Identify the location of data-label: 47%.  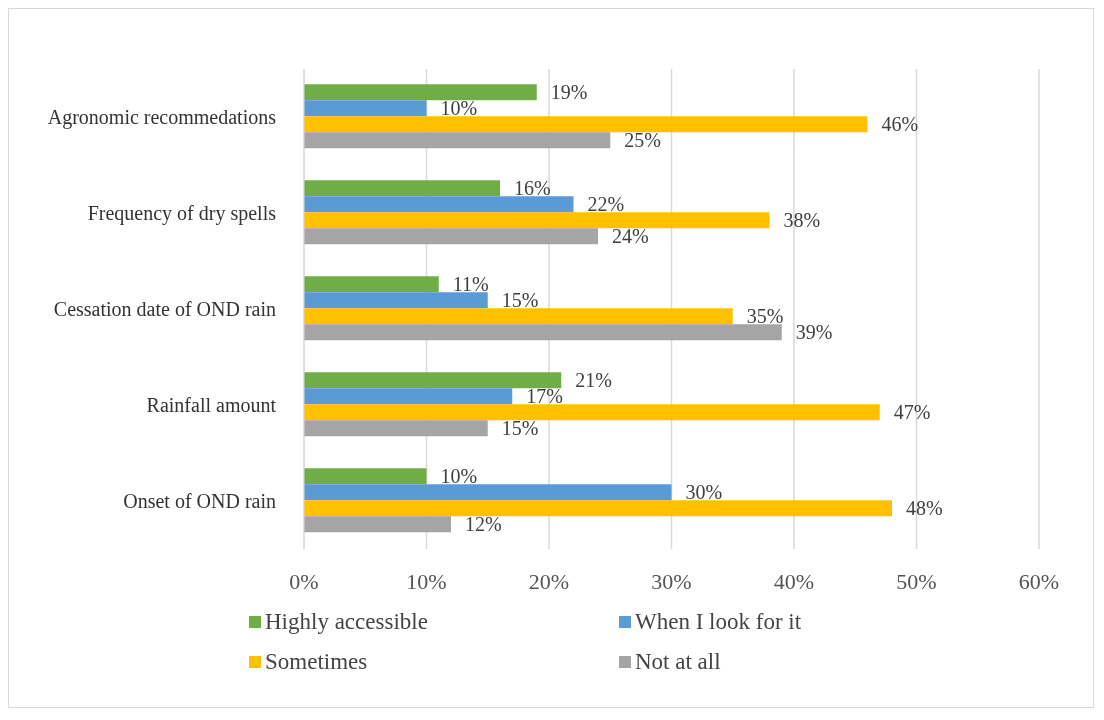
(912, 412).